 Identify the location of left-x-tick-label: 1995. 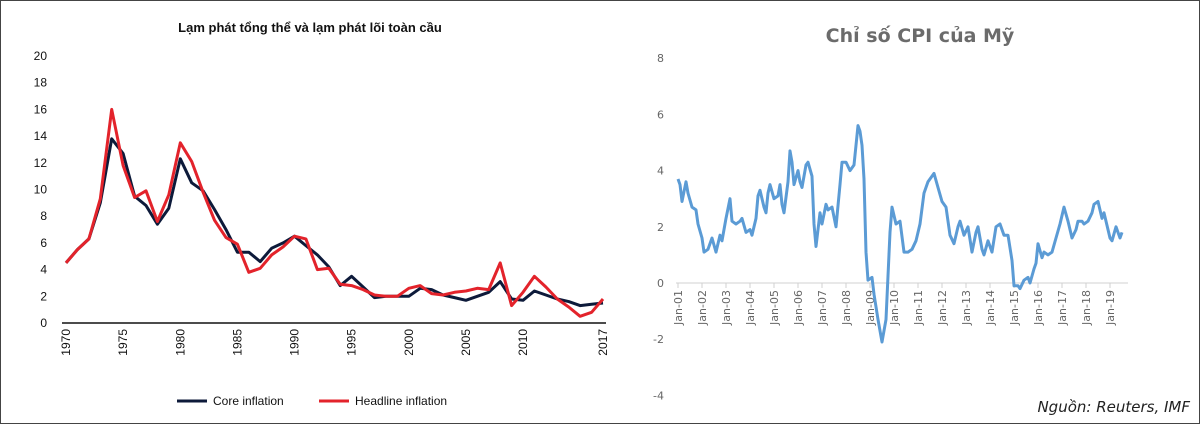
(352, 342).